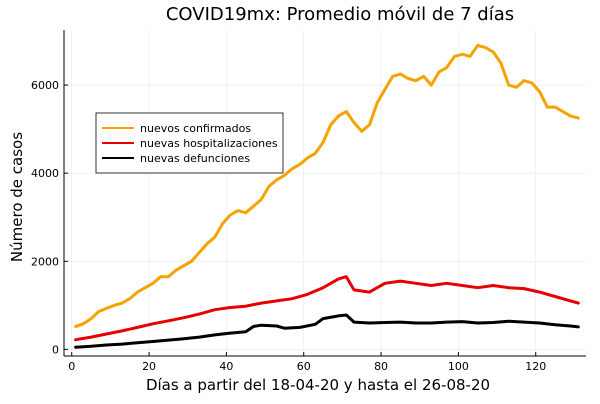  What do you see at coordinates (45, 261) in the screenshot?
I see `y-tick-label: 2000` at bounding box center [45, 261].